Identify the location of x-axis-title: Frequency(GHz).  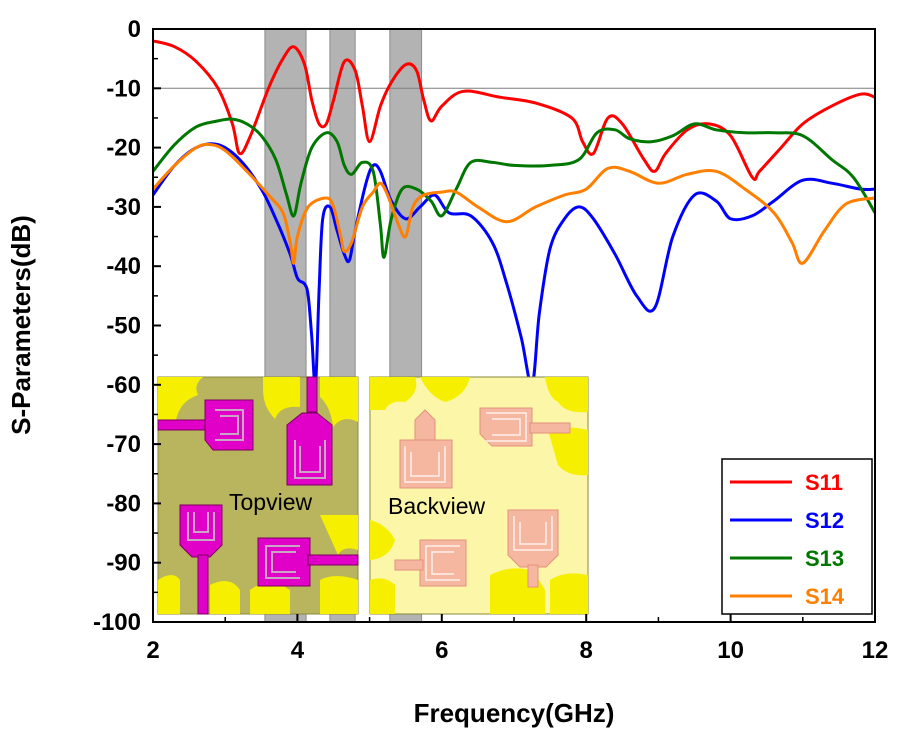
(514, 713).